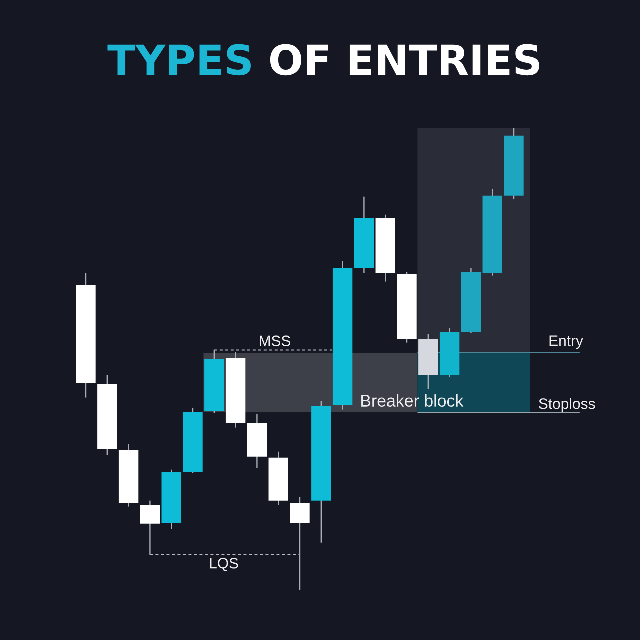  I want to click on ref-line-label: Entry, so click(567, 343).